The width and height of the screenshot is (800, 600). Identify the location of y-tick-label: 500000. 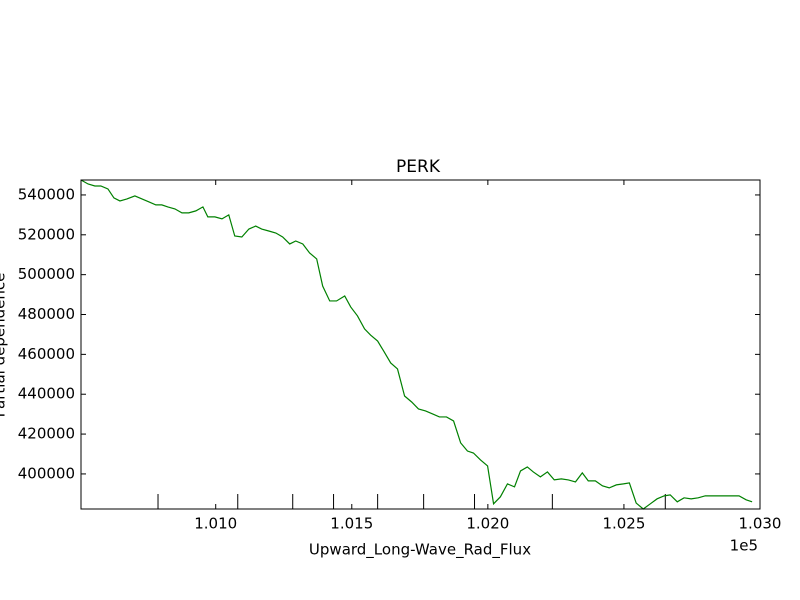
(46, 274).